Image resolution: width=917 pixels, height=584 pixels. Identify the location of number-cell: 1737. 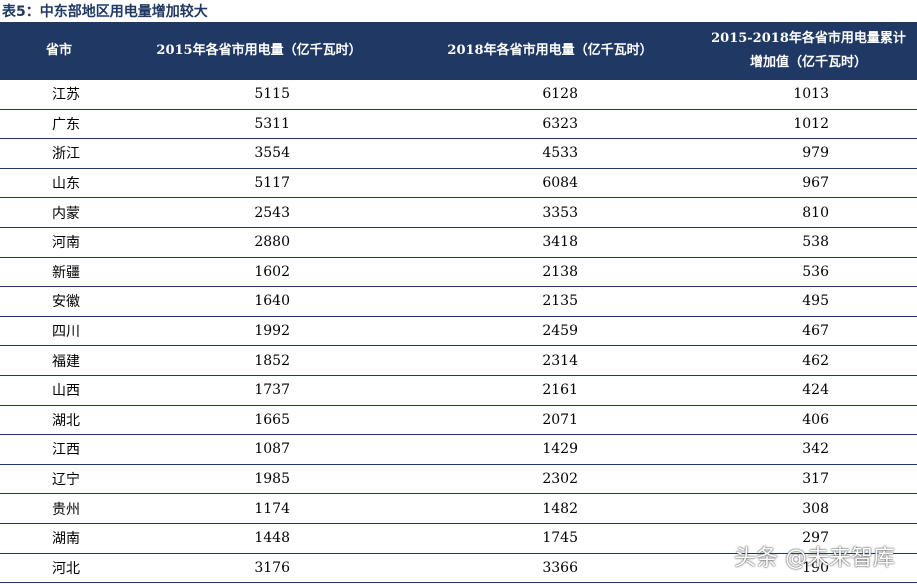
(259, 390).